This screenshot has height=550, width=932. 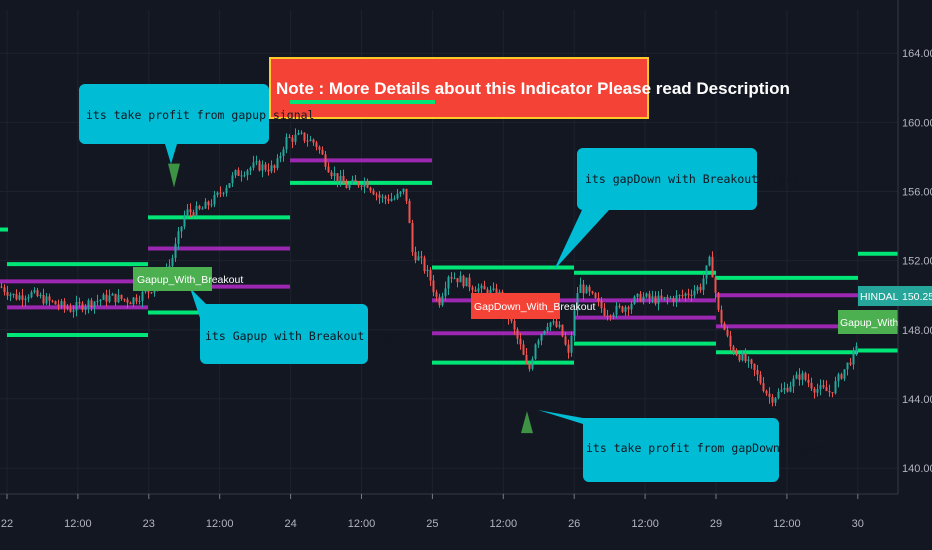 What do you see at coordinates (680, 209) in the screenshot?
I see `callout-gapdown-breakout: its gapDown with Breakout signal` at bounding box center [680, 209].